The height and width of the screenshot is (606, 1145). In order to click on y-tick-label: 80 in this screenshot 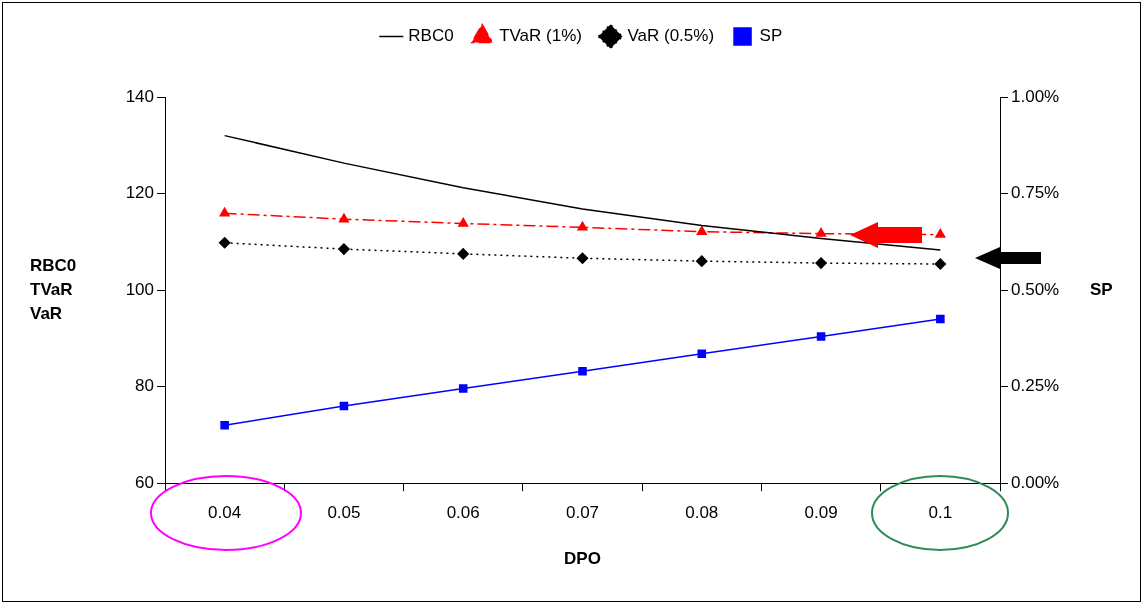, I will do `click(144, 386)`.